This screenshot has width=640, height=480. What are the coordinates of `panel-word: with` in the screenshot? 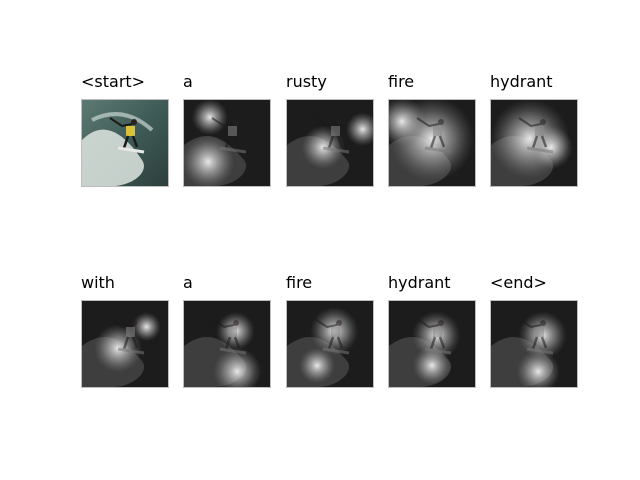 It's located at (98, 282).